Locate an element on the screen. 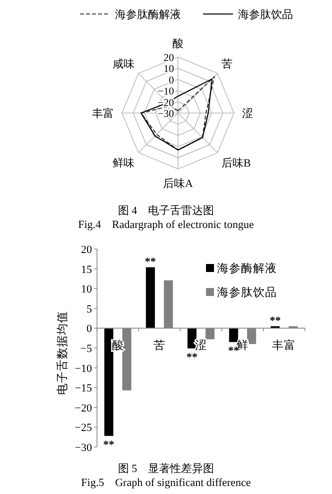 The image size is (332, 494). x-tick-label: 鲜 is located at coordinates (242, 345).